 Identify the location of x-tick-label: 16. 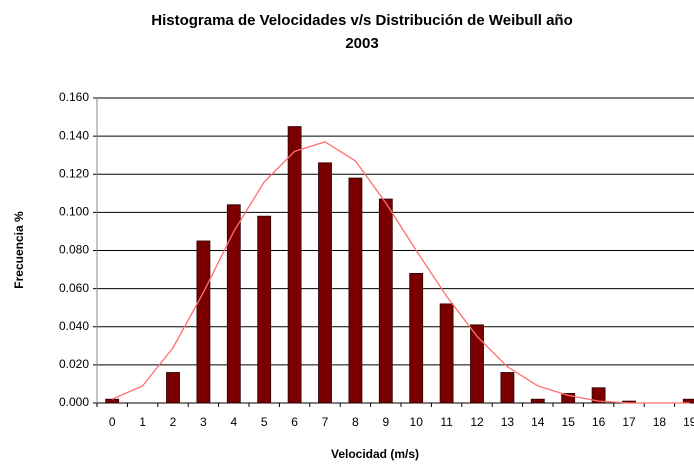
(599, 422).